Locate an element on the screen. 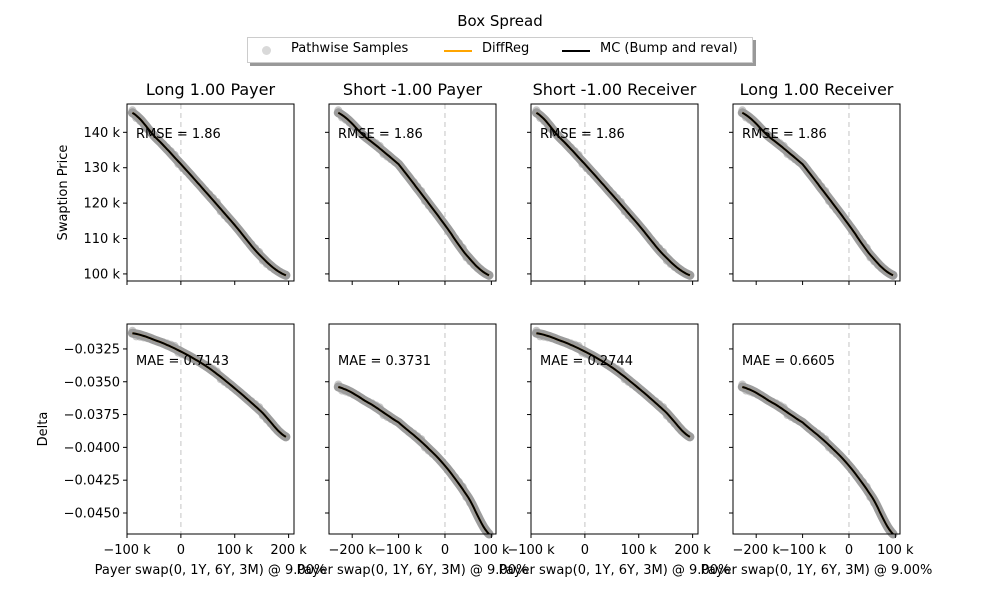  y-tick-label: −0.0425 is located at coordinates (92, 481).